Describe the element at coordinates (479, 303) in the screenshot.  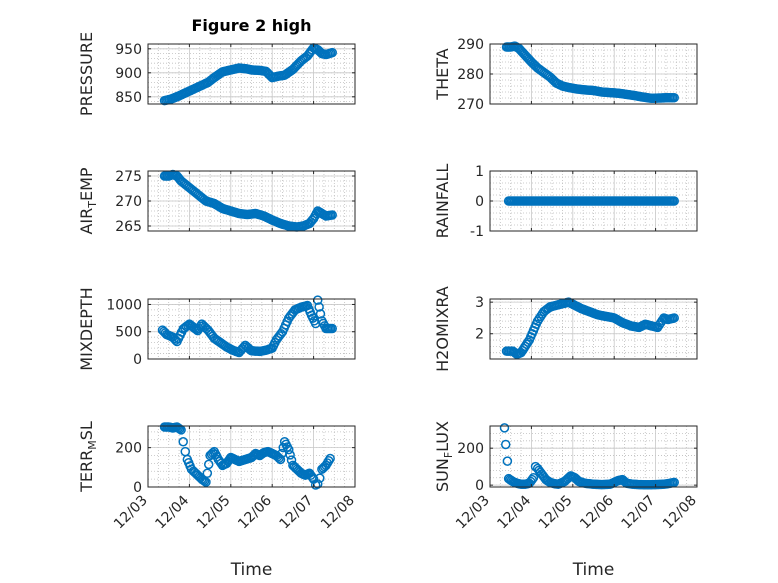
I see `y-tick-label: 3` at that location.